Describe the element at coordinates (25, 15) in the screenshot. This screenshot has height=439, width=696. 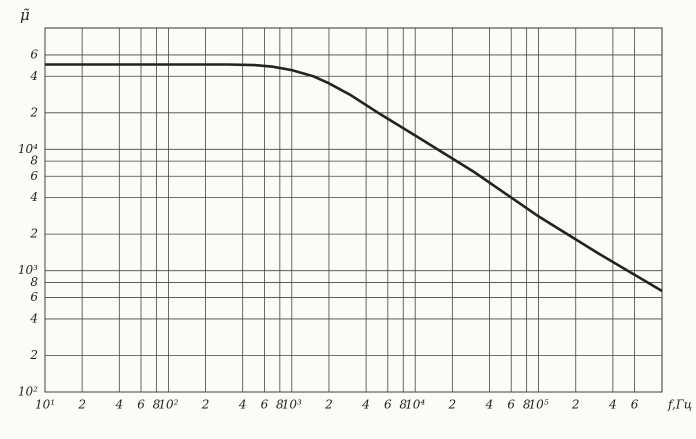
I see `y-axis-label: μ̃` at that location.